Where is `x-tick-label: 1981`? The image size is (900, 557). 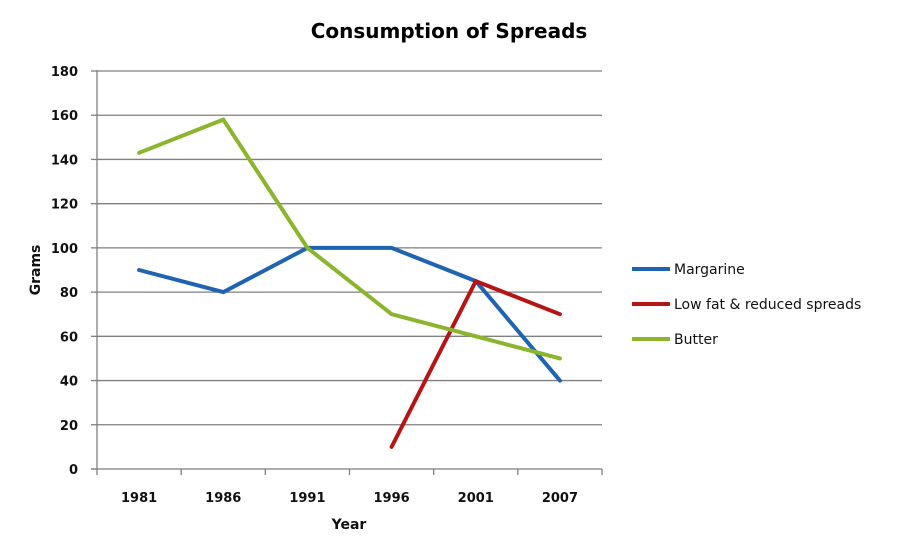
x-tick-label: 1981 is located at coordinates (139, 498).